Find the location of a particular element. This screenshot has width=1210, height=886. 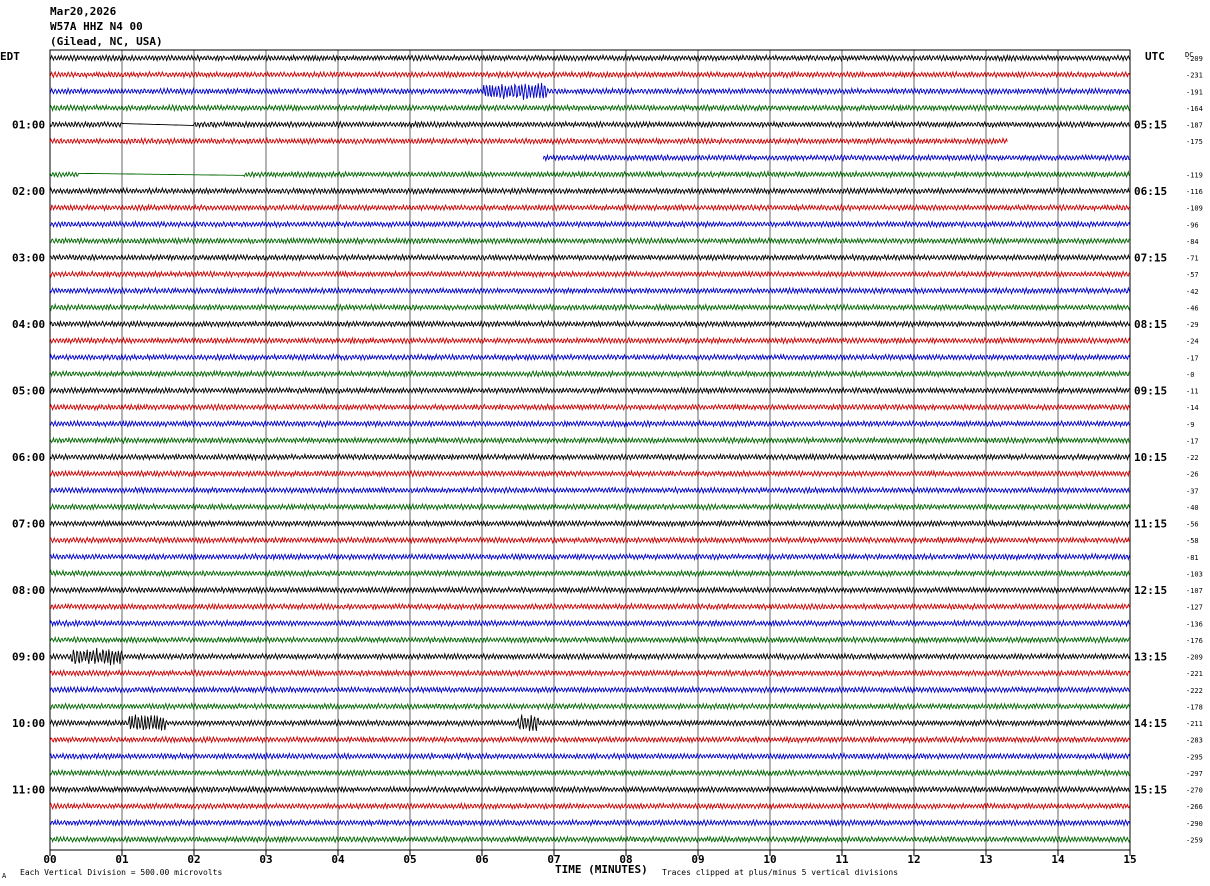

dc-offset-label: -58 is located at coordinates (1192, 541).